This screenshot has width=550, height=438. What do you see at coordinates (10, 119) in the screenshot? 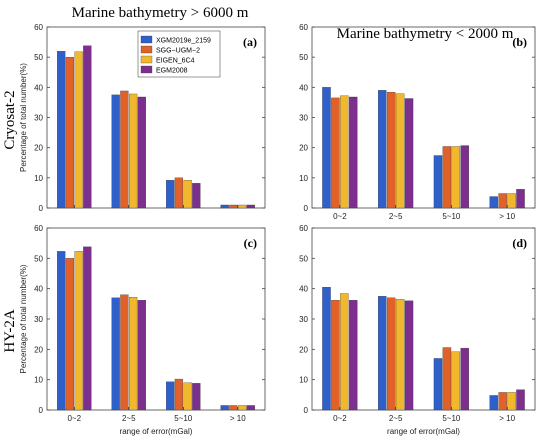
I see `row-title-cryosat: Cryosat-2` at bounding box center [10, 119].